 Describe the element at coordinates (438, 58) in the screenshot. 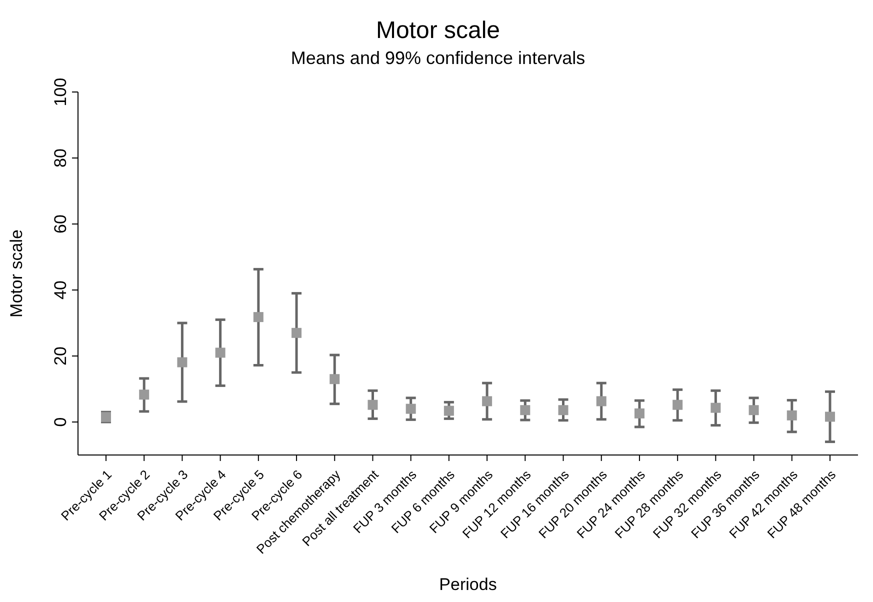

I see `chart-subtitle: Means and 99% confidence intervals` at that location.